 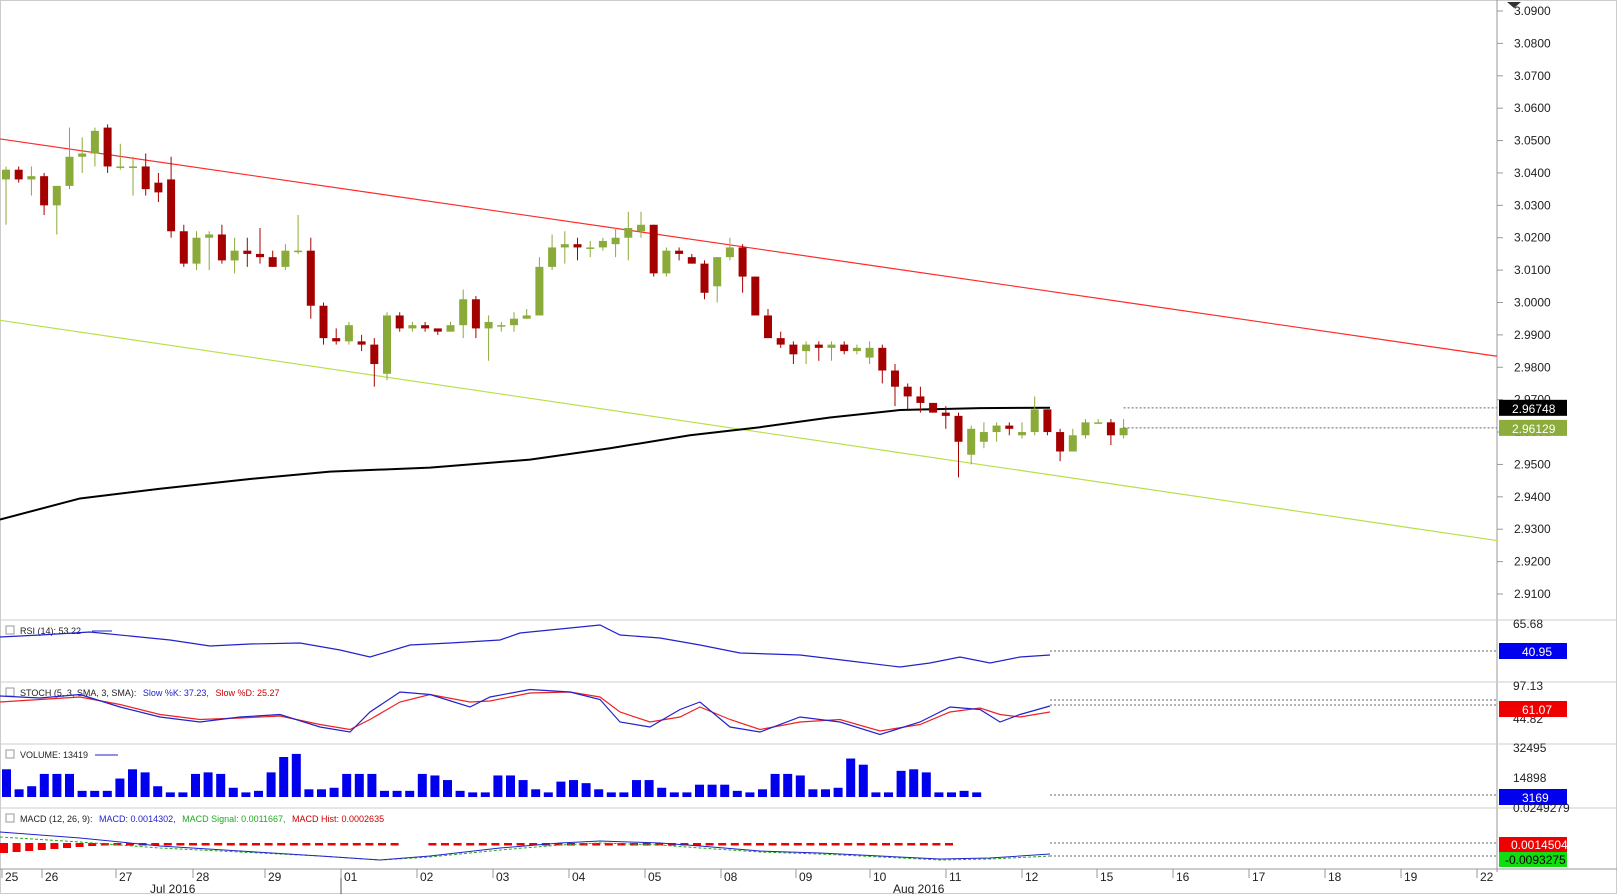 I want to click on volume-axis-top: 32495, so click(x=1530, y=748).